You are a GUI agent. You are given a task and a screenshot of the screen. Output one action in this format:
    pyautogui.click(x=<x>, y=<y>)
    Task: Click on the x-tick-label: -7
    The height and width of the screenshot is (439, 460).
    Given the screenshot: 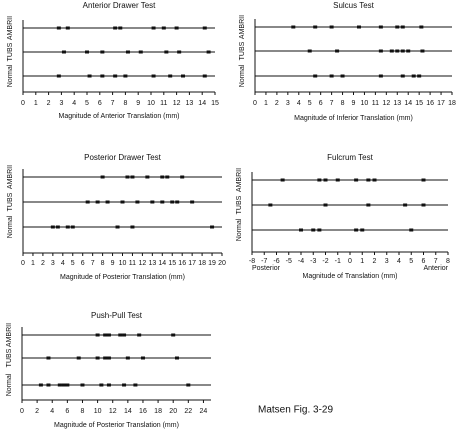 What is the action you would take?
    pyautogui.click(x=264, y=261)
    